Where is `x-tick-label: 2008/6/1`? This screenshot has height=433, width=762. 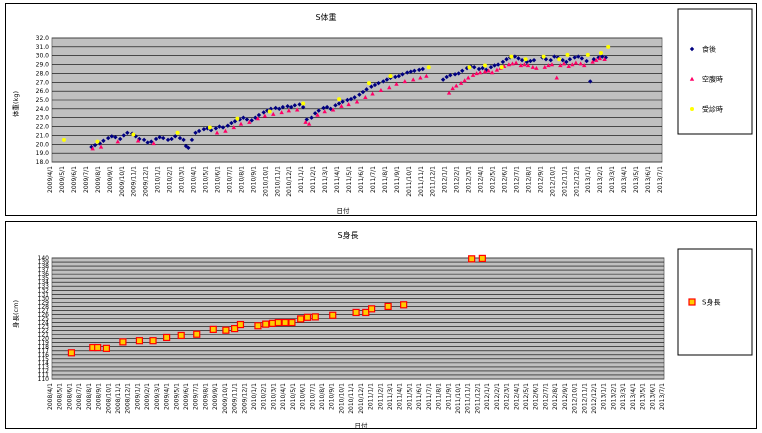 x-tick-label: 2008/6/1 is located at coordinates (69, 396).